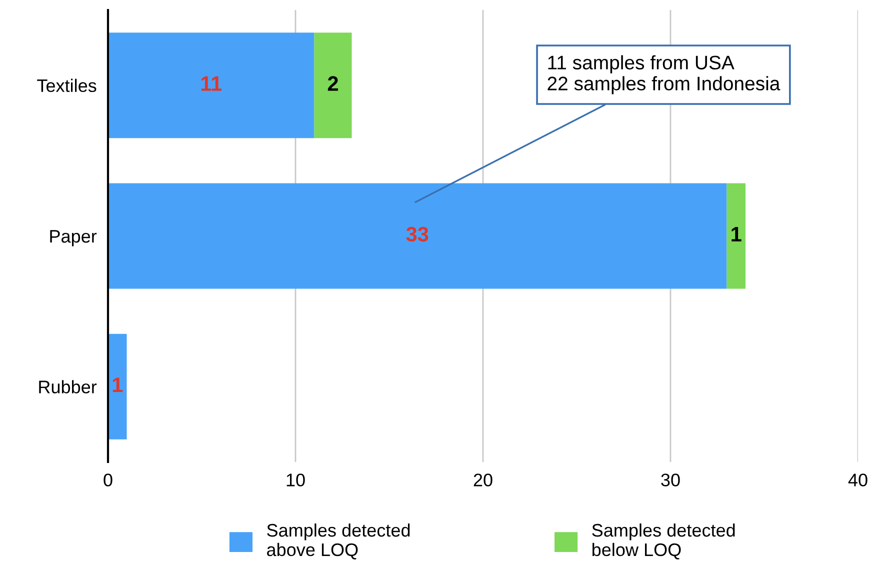 This screenshot has height=578, width=870. Describe the element at coordinates (483, 480) in the screenshot. I see `x-tick-label: 20` at that location.